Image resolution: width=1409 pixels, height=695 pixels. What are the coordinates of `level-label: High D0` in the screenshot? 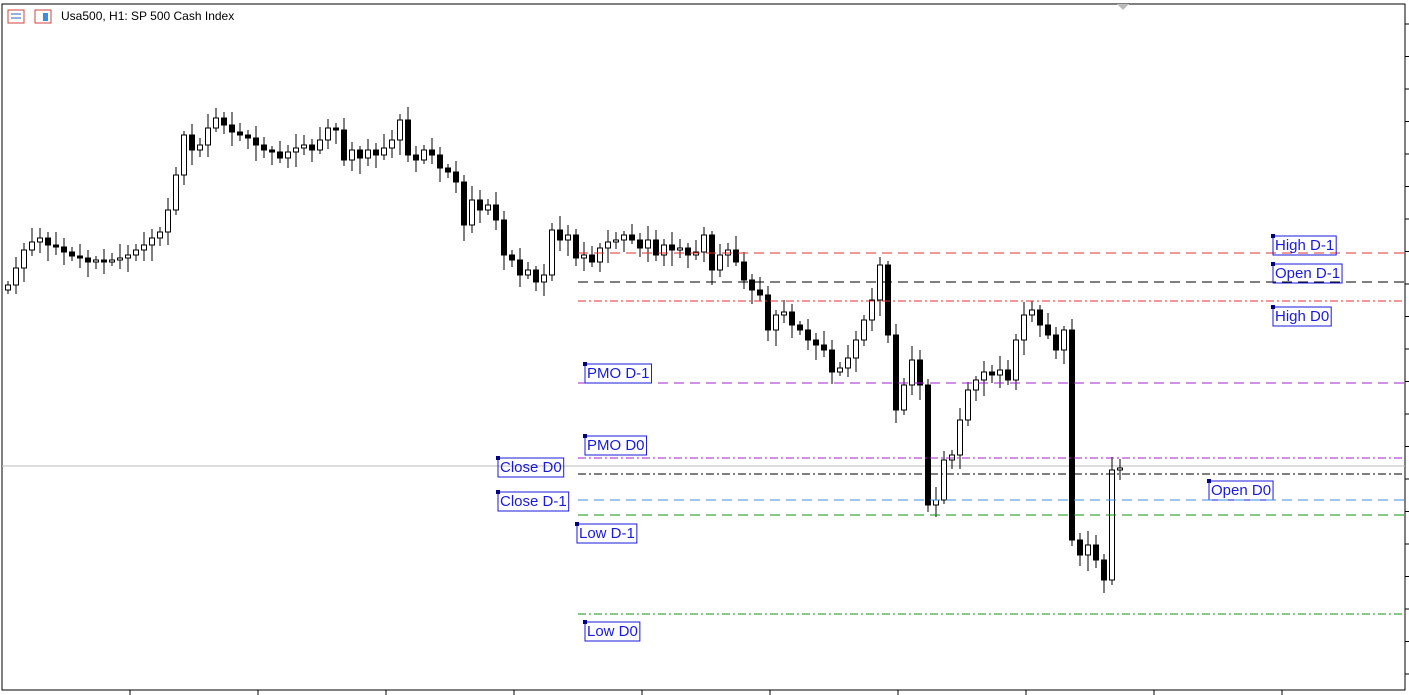 It's located at (1302, 316).